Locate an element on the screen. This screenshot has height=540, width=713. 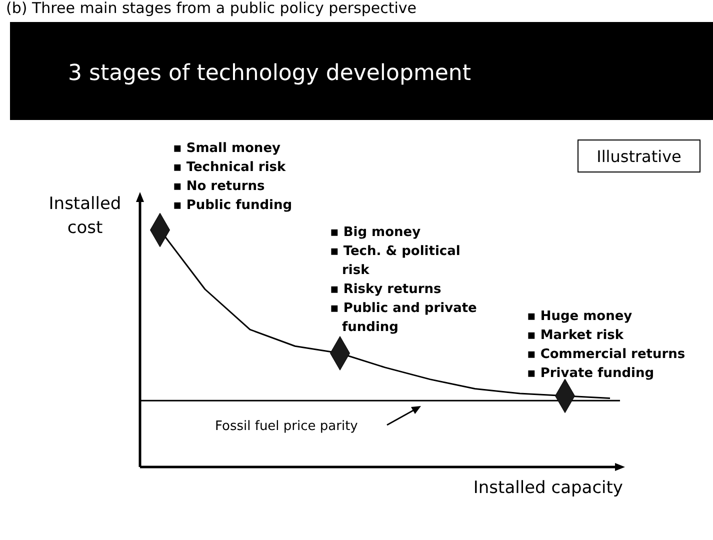
annotation: ▪ Big money ▪ Tech. & political risk ▪ Risky returns ▪ Public and private funding is located at coordinates (404, 280).